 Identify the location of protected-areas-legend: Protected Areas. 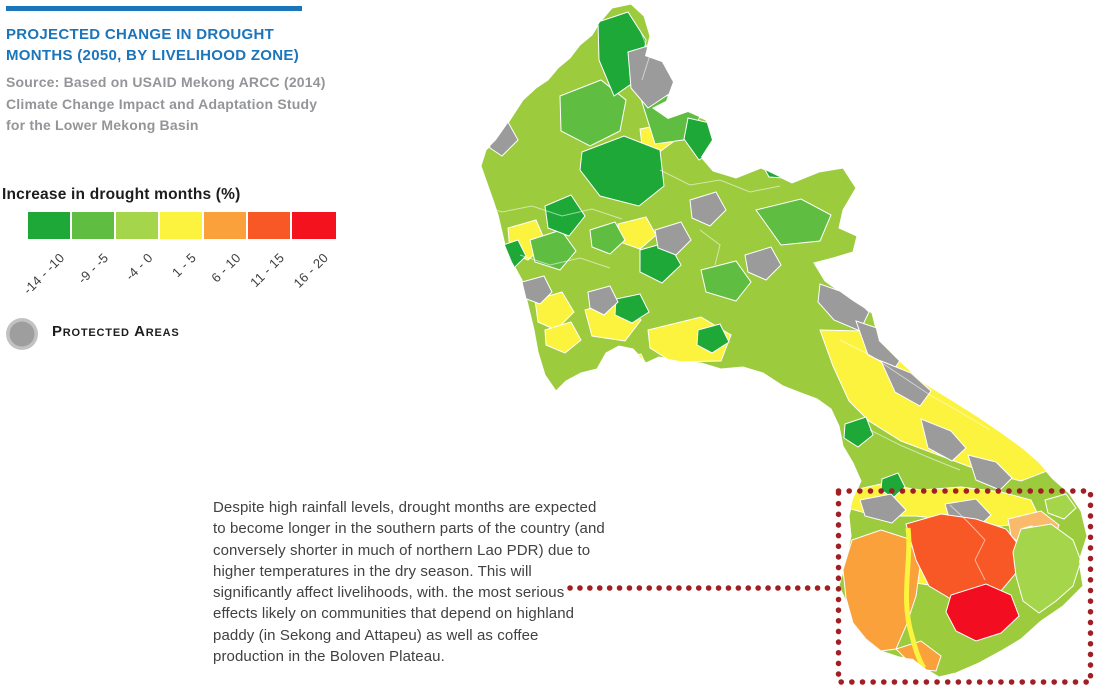
(124, 335).